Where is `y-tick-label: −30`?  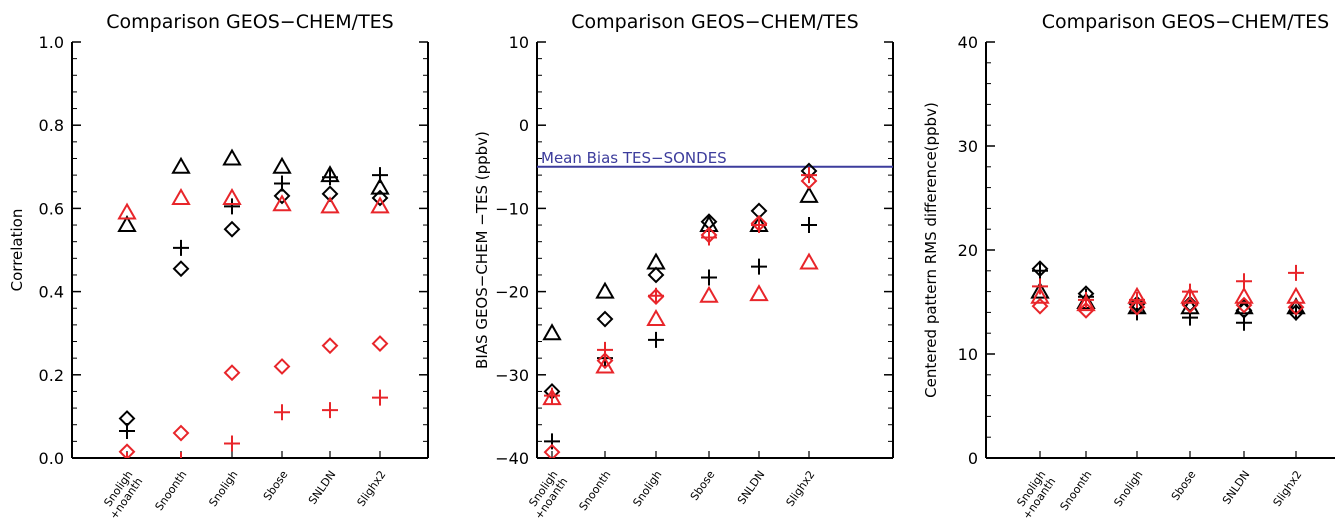 y-tick-label: −30 is located at coordinates (512, 375).